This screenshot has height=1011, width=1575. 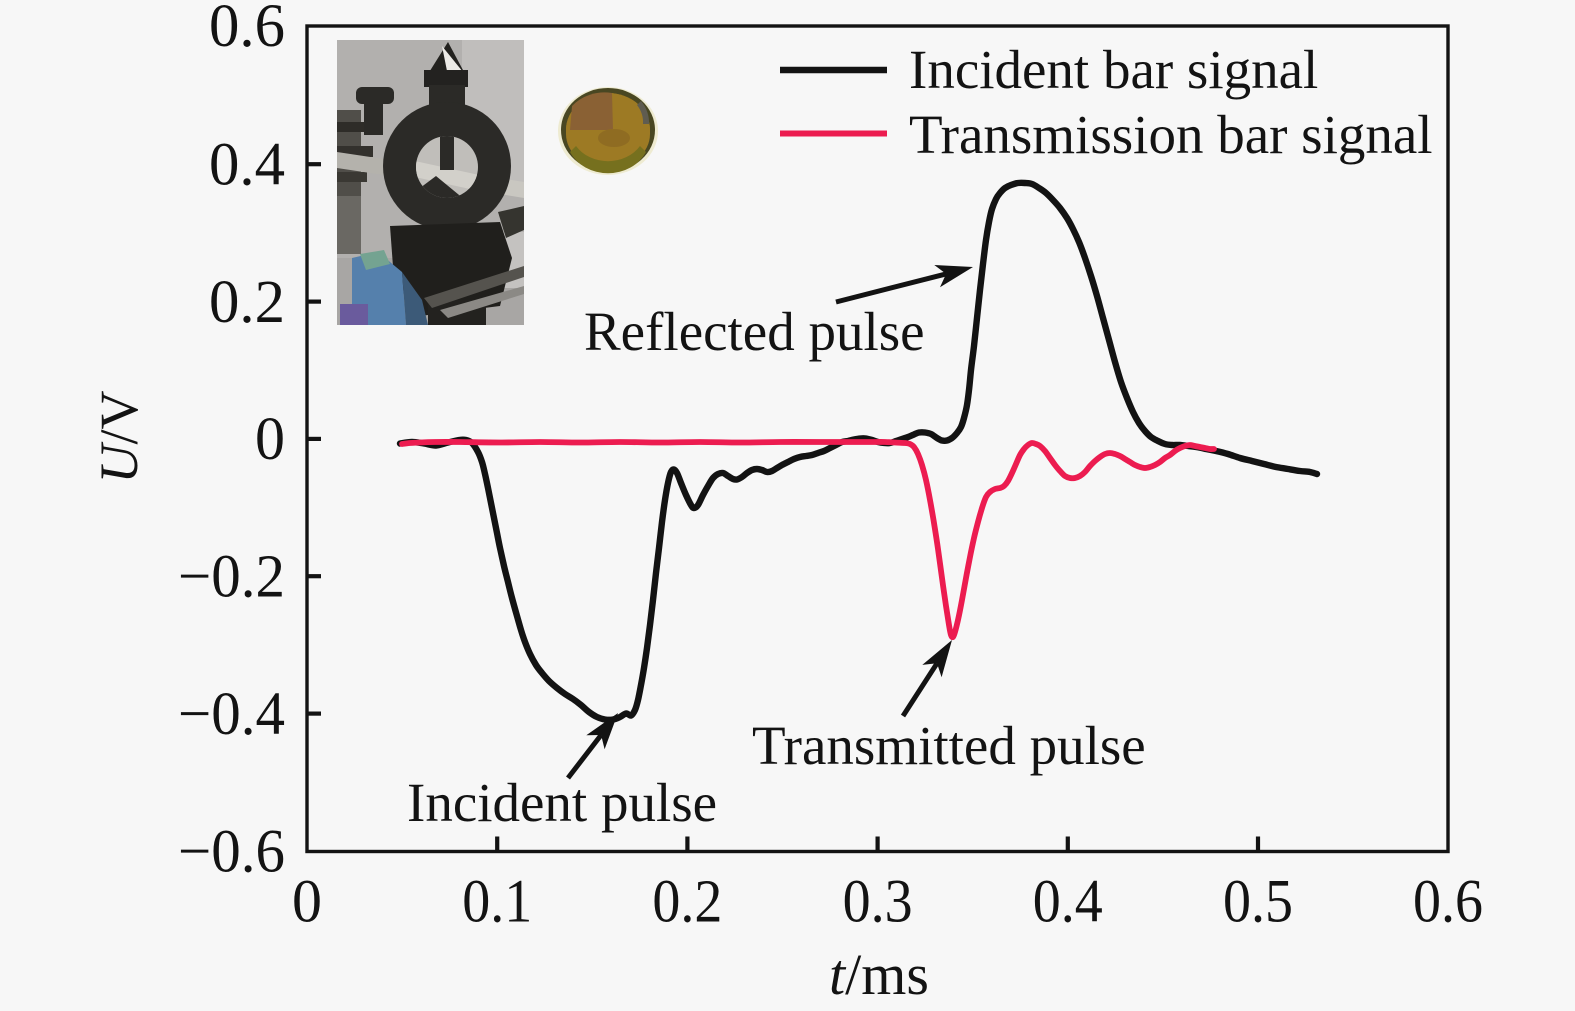 What do you see at coordinates (1113, 69) in the screenshot?
I see `svg-text: Incident bar signal` at bounding box center [1113, 69].